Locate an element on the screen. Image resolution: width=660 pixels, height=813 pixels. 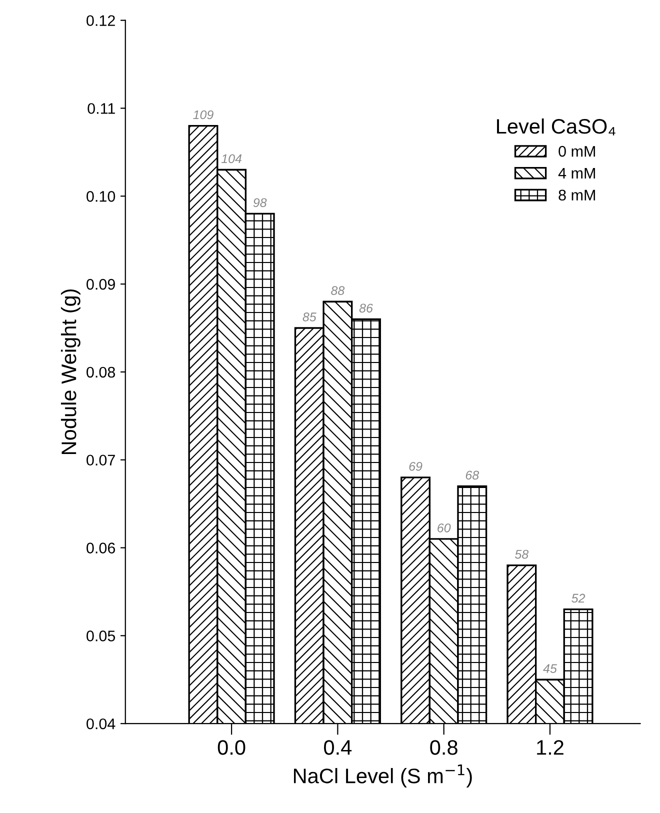
annotation: 45 is located at coordinates (550, 668).